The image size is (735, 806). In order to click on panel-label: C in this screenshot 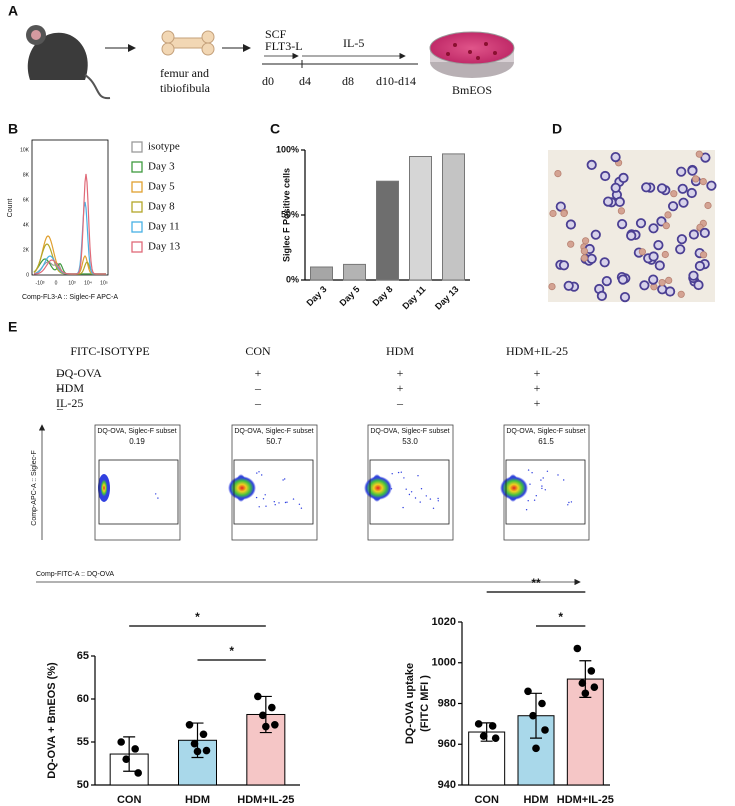, I will do `click(275, 129)`.